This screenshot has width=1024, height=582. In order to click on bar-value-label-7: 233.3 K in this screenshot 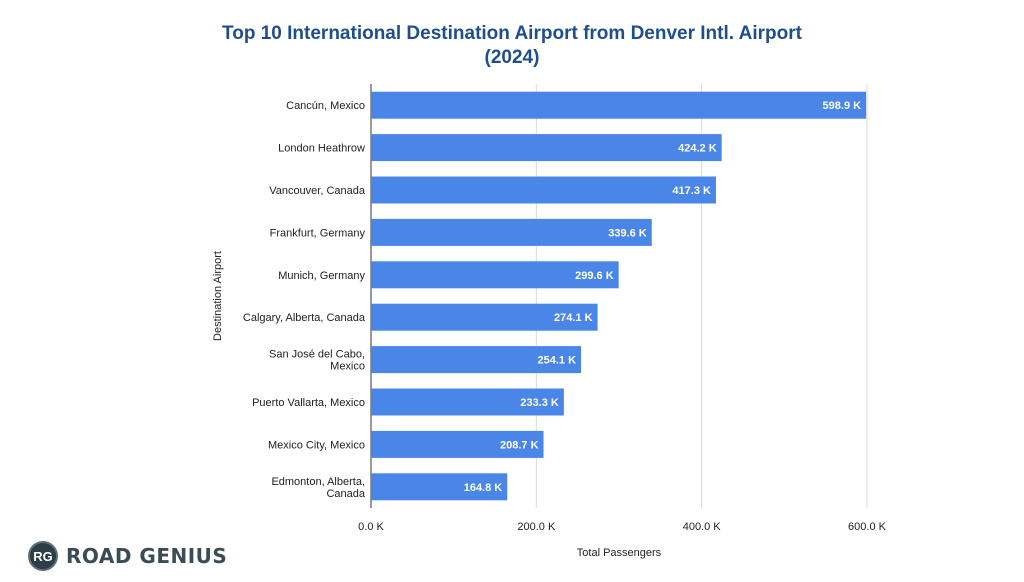, I will do `click(539, 403)`.